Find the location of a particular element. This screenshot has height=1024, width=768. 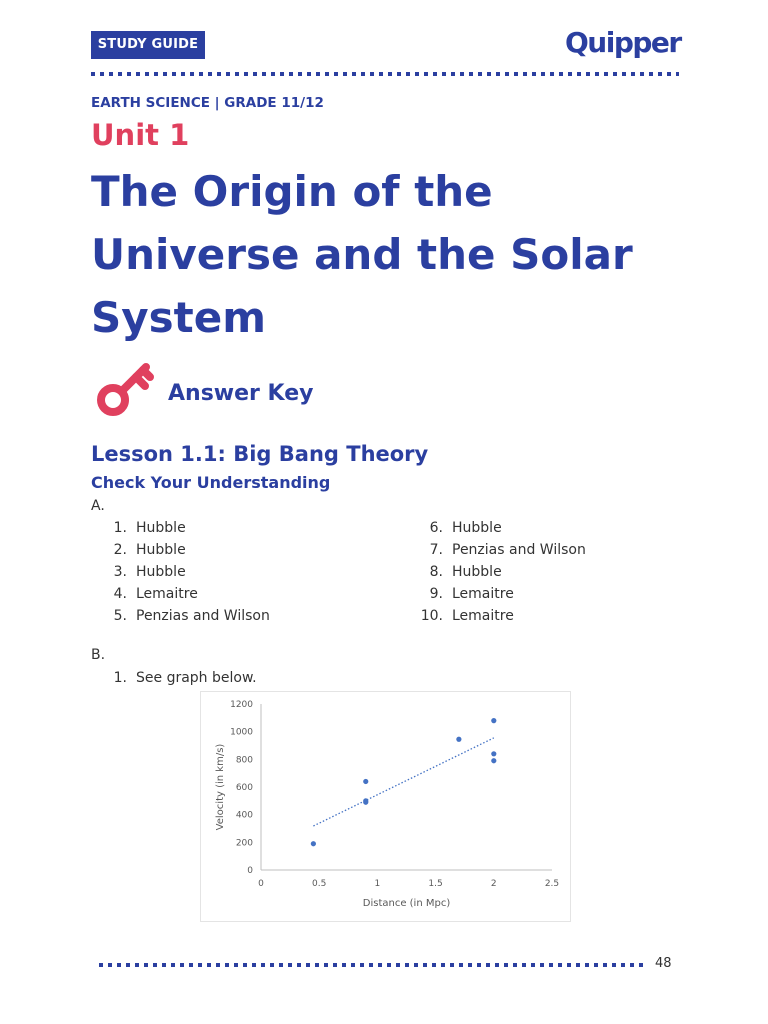

y-tick-label: 400 is located at coordinates (244, 816).